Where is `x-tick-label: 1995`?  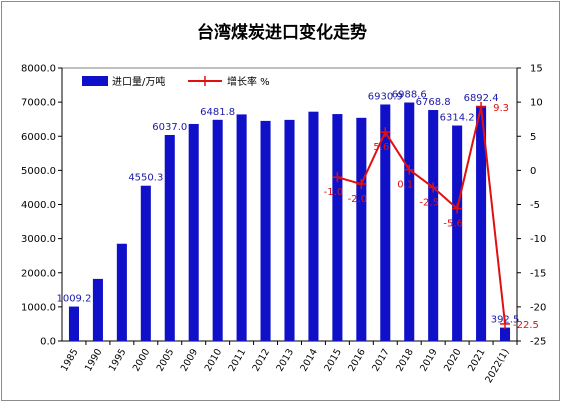
x-tick-label: 1995 is located at coordinates (118, 360).